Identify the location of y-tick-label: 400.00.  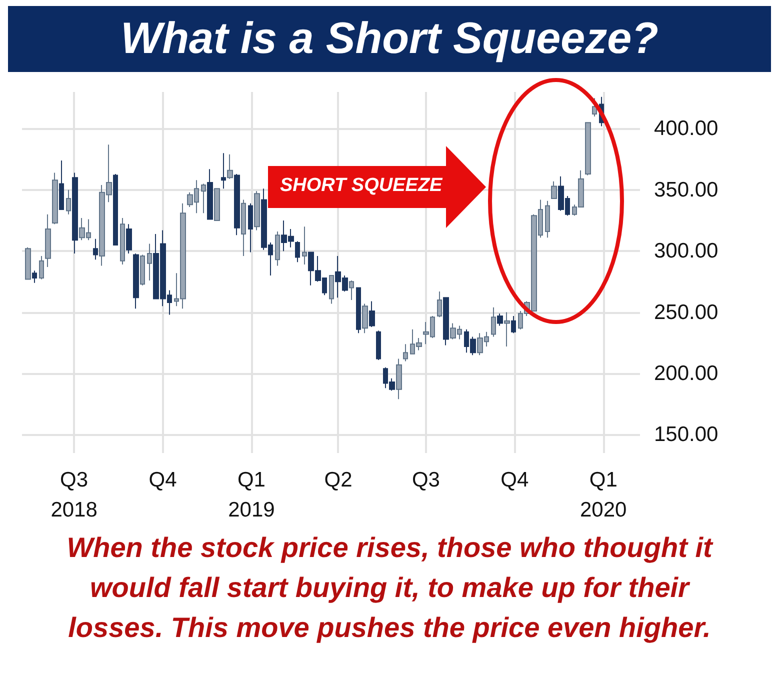
(686, 128).